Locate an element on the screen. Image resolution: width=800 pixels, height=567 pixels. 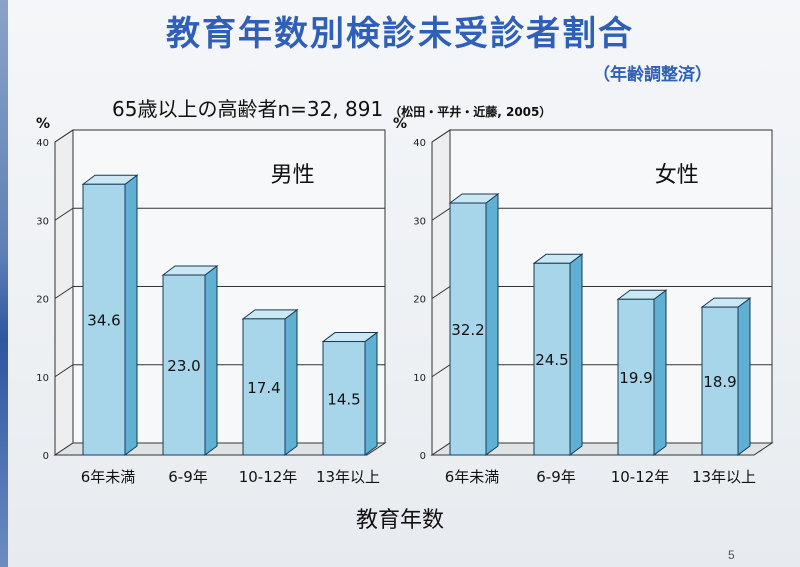
caption-text: 65歳以上の高齢者n=32, 891 is located at coordinates (248, 109).